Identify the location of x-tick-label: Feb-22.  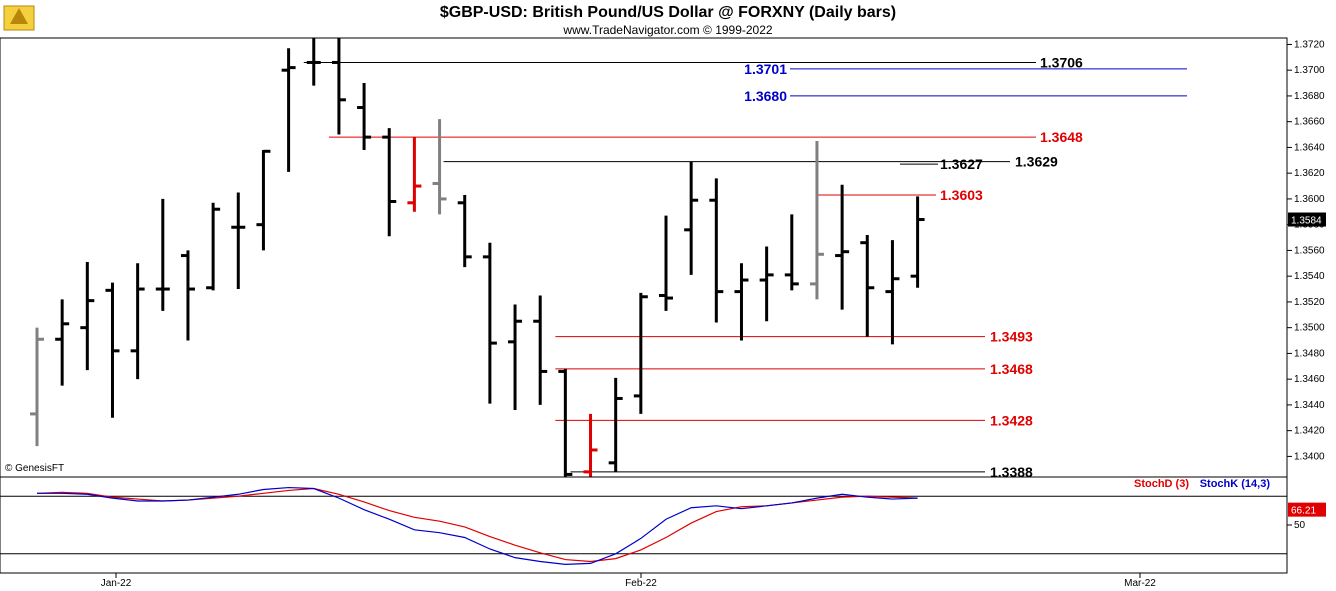
(641, 583).